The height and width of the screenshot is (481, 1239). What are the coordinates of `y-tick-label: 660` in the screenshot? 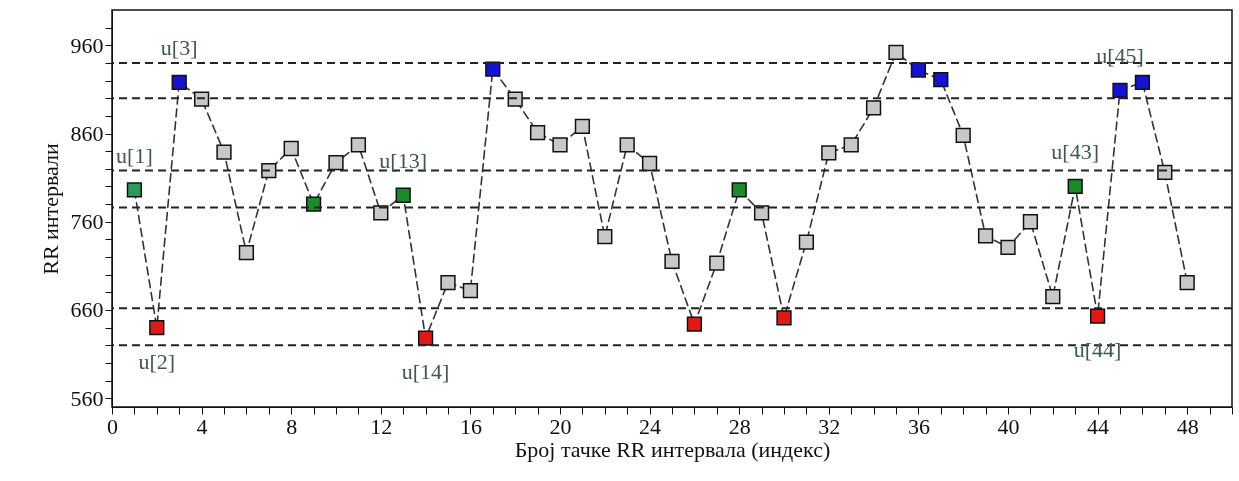 It's located at (87, 310).